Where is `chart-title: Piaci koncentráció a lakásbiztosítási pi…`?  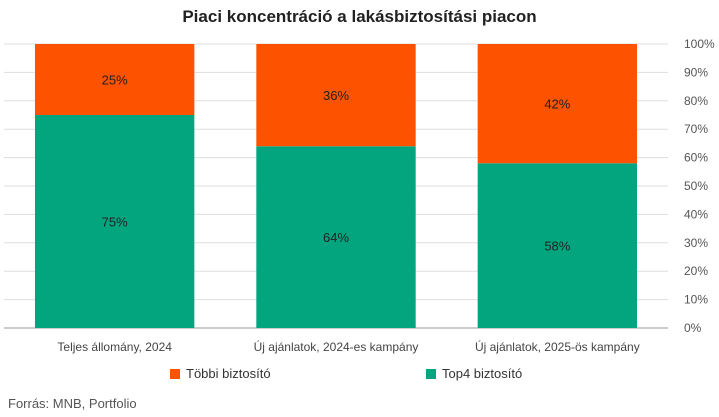
chart-title: Piaci koncentráció a lakásbiztosítási pi… is located at coordinates (359, 16).